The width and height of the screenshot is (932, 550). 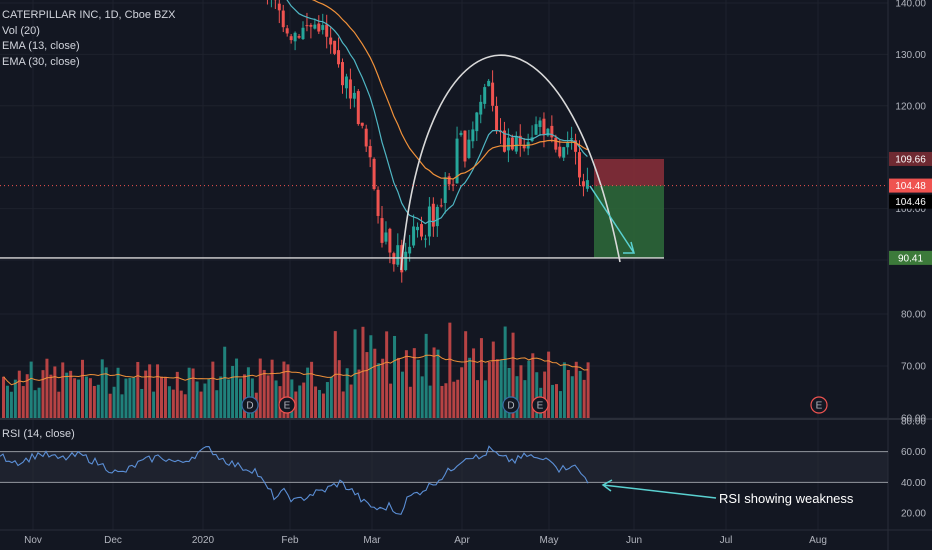 I want to click on rounding-top-arc, so click(x=510, y=162).